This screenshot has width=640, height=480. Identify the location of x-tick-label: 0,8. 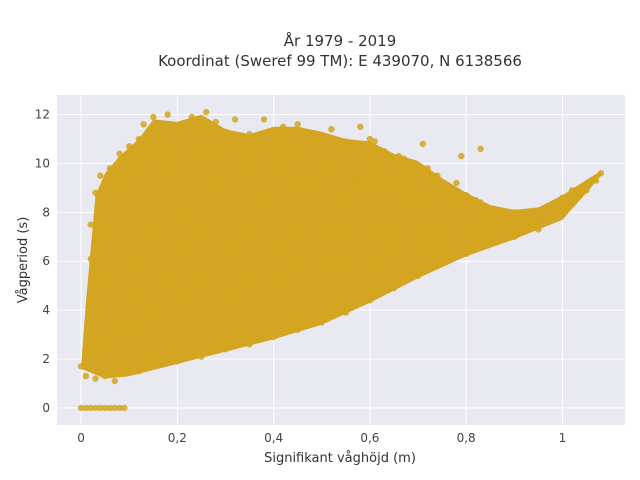
(466, 438).